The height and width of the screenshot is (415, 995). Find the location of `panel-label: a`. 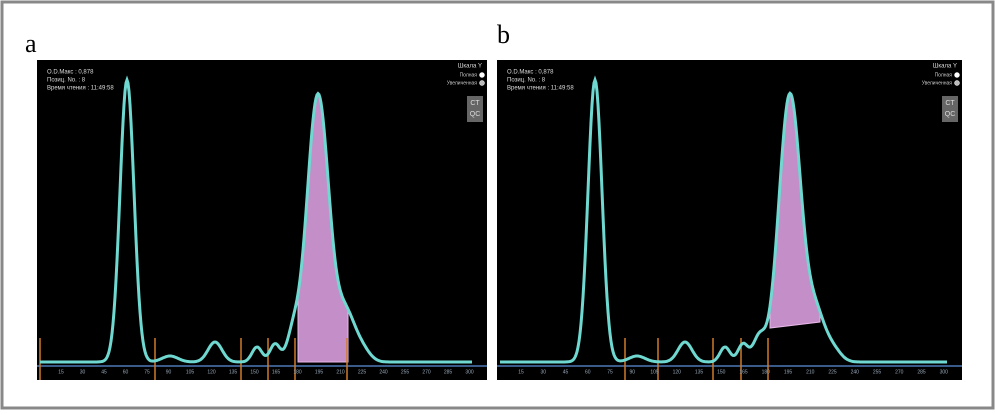

panel-label: a is located at coordinates (31, 43).